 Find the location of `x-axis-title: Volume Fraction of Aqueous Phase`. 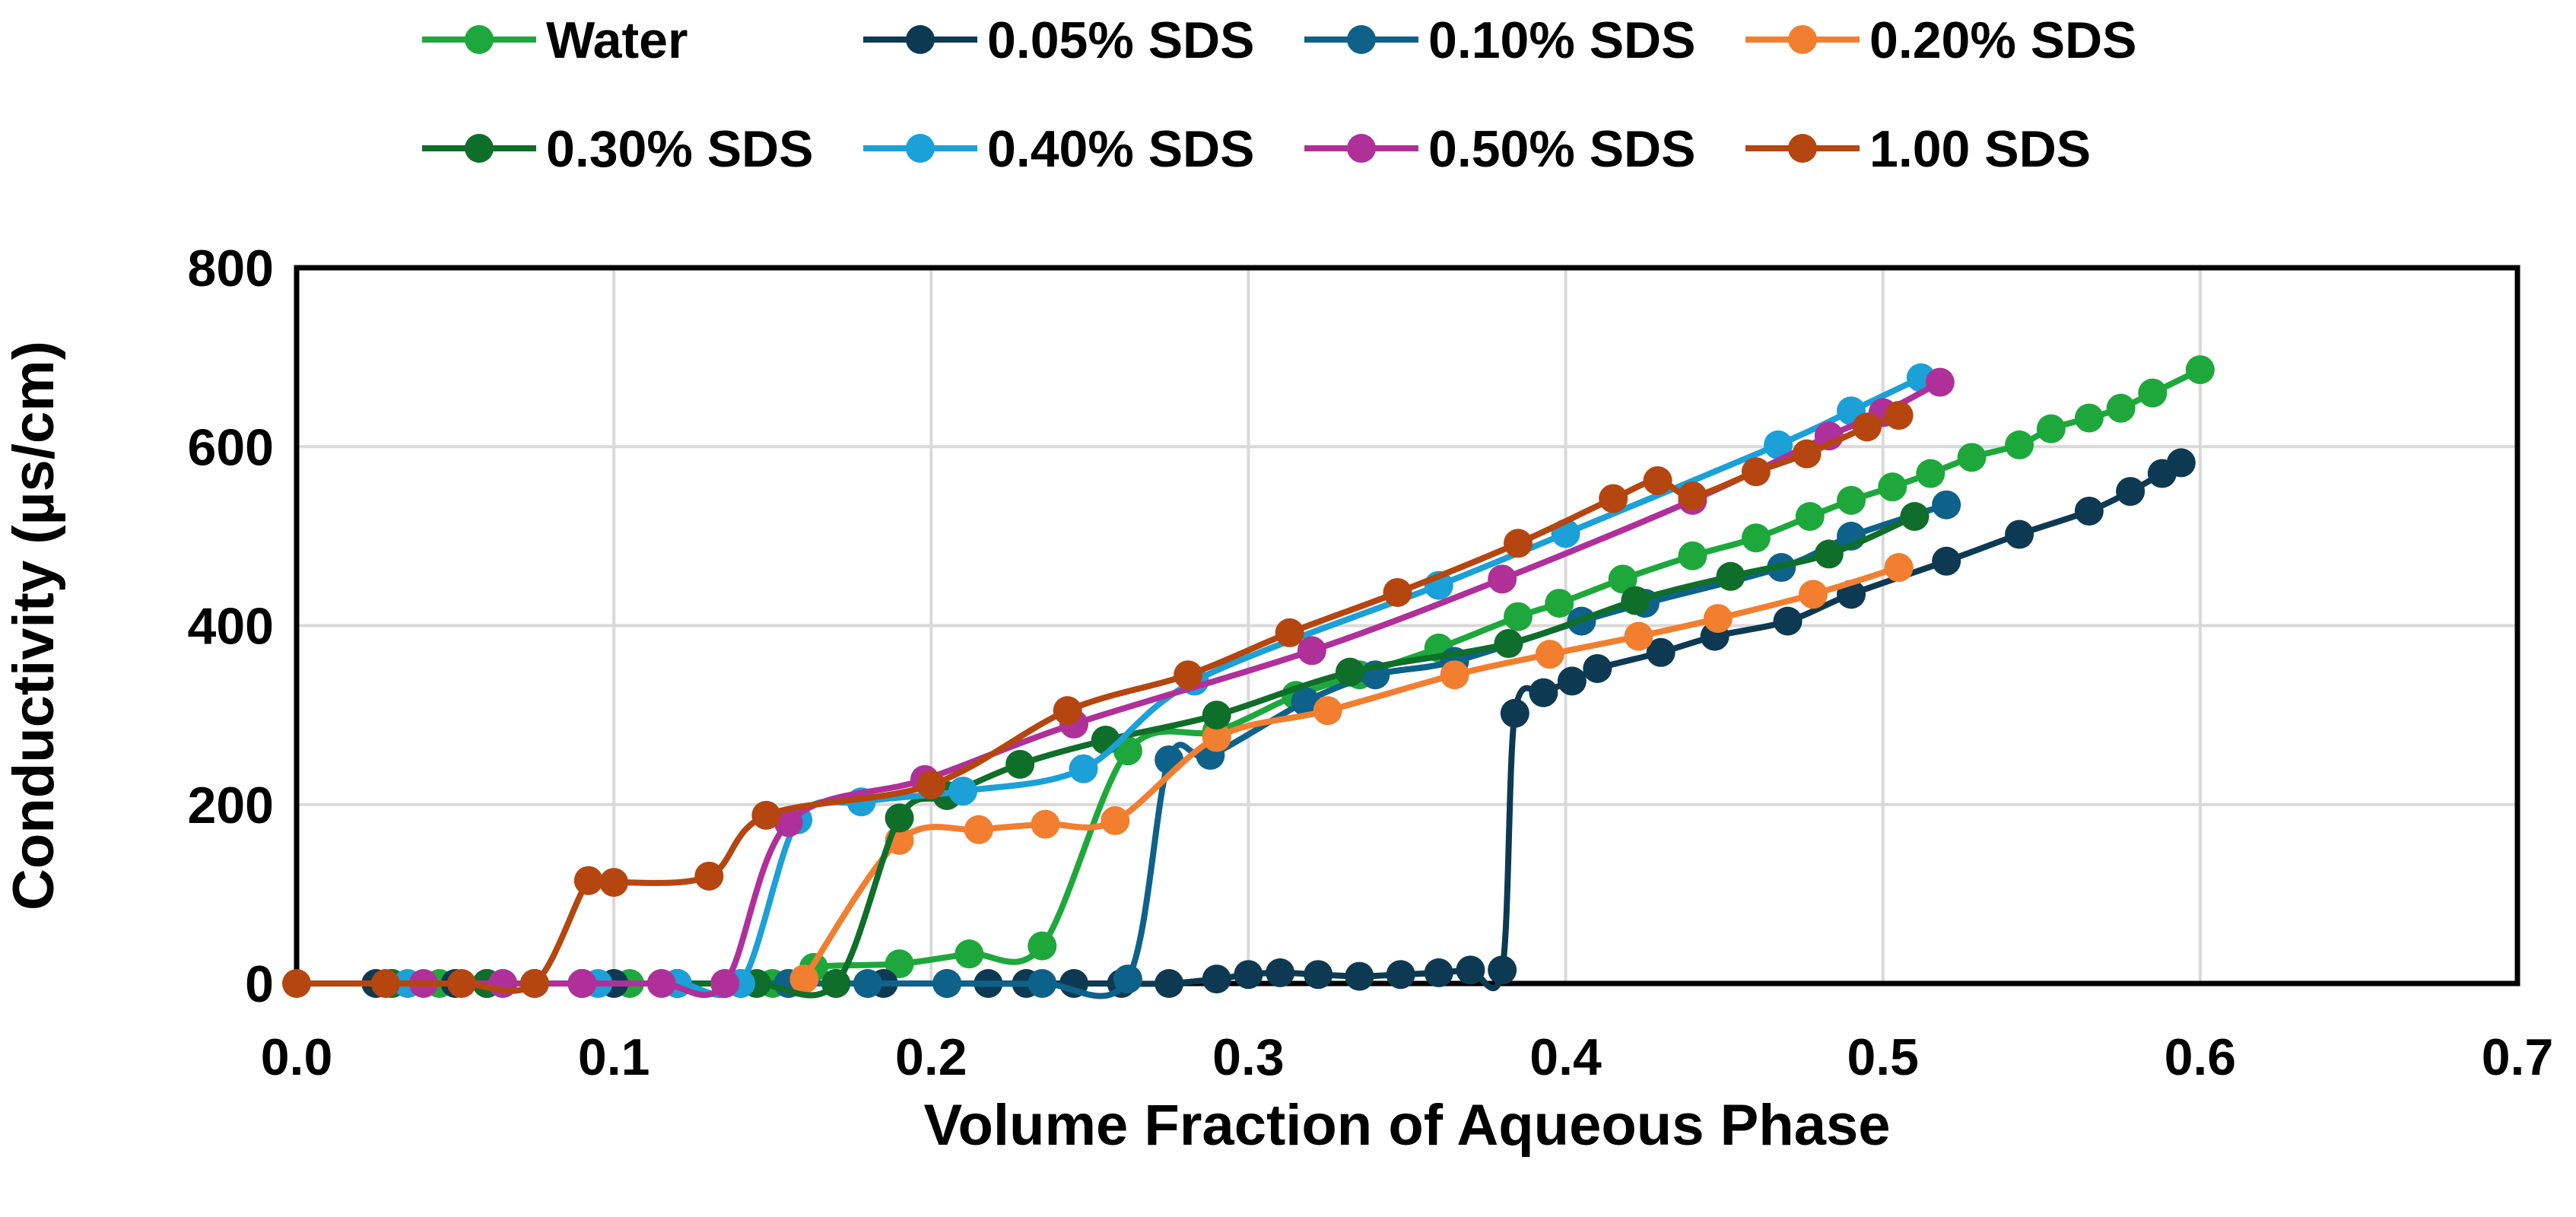

x-axis-title: Volume Fraction of Aqueous Phase is located at coordinates (1406, 1125).